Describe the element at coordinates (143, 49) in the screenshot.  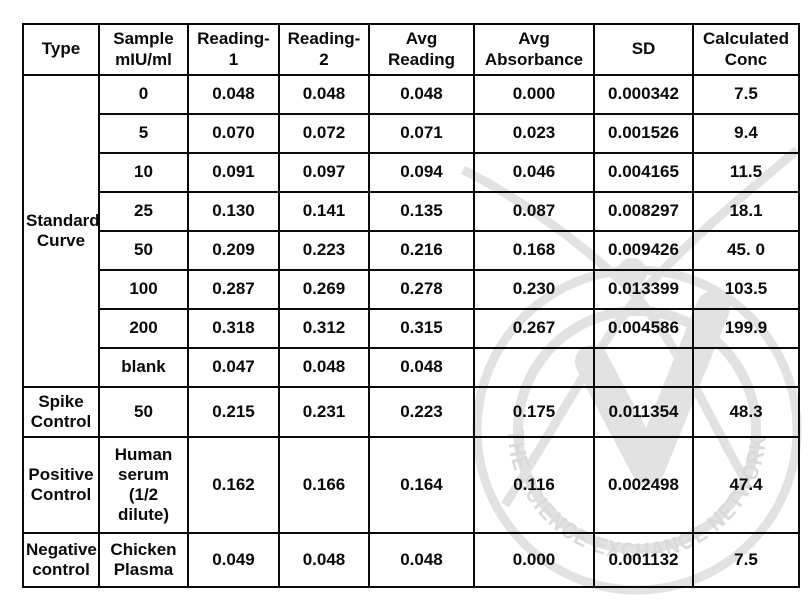
I see `header-cell: Sample mIU/ml` at that location.